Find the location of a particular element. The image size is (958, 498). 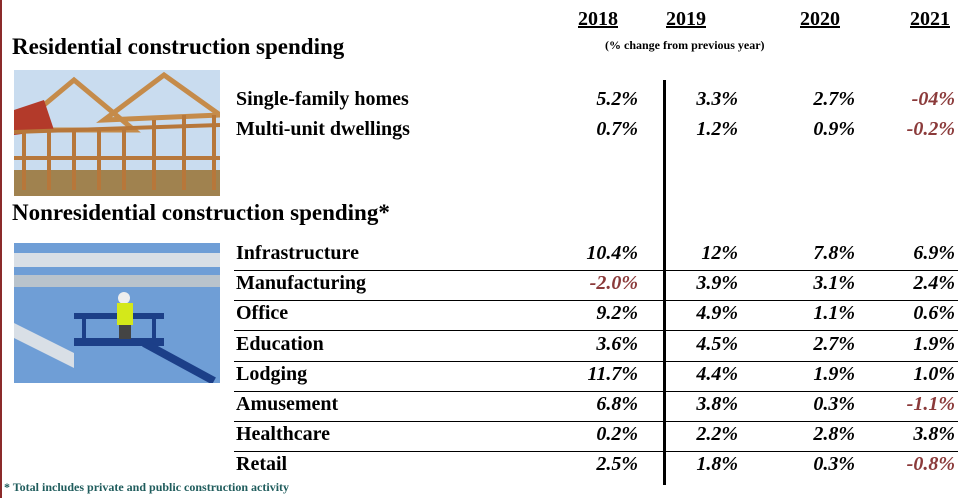

row-label: Multi-unit dwellings is located at coordinates (323, 129).